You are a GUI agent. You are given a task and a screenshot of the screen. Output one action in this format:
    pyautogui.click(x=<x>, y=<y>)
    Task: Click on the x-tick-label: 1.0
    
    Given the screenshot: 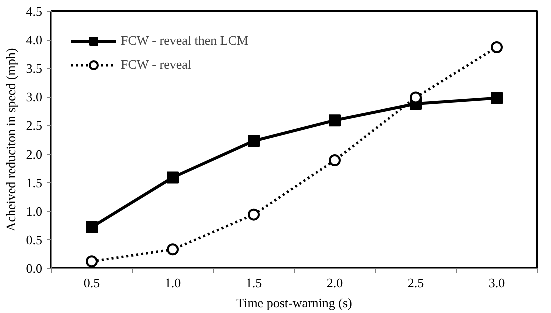 What is the action you would take?
    pyautogui.click(x=173, y=283)
    